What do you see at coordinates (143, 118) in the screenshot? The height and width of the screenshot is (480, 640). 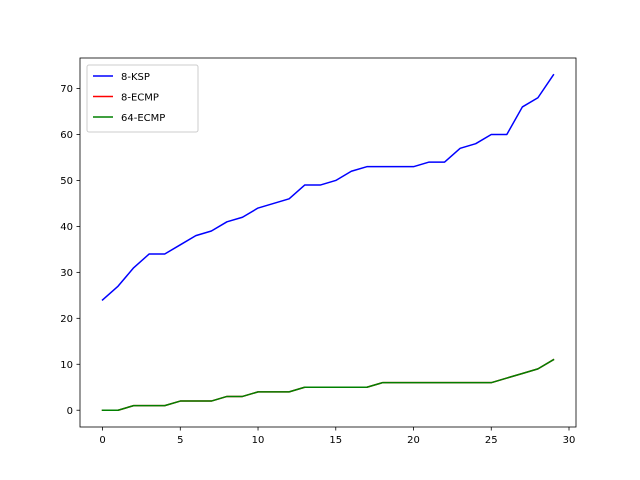 I see `legend-label: 64-ECMP` at bounding box center [143, 118].